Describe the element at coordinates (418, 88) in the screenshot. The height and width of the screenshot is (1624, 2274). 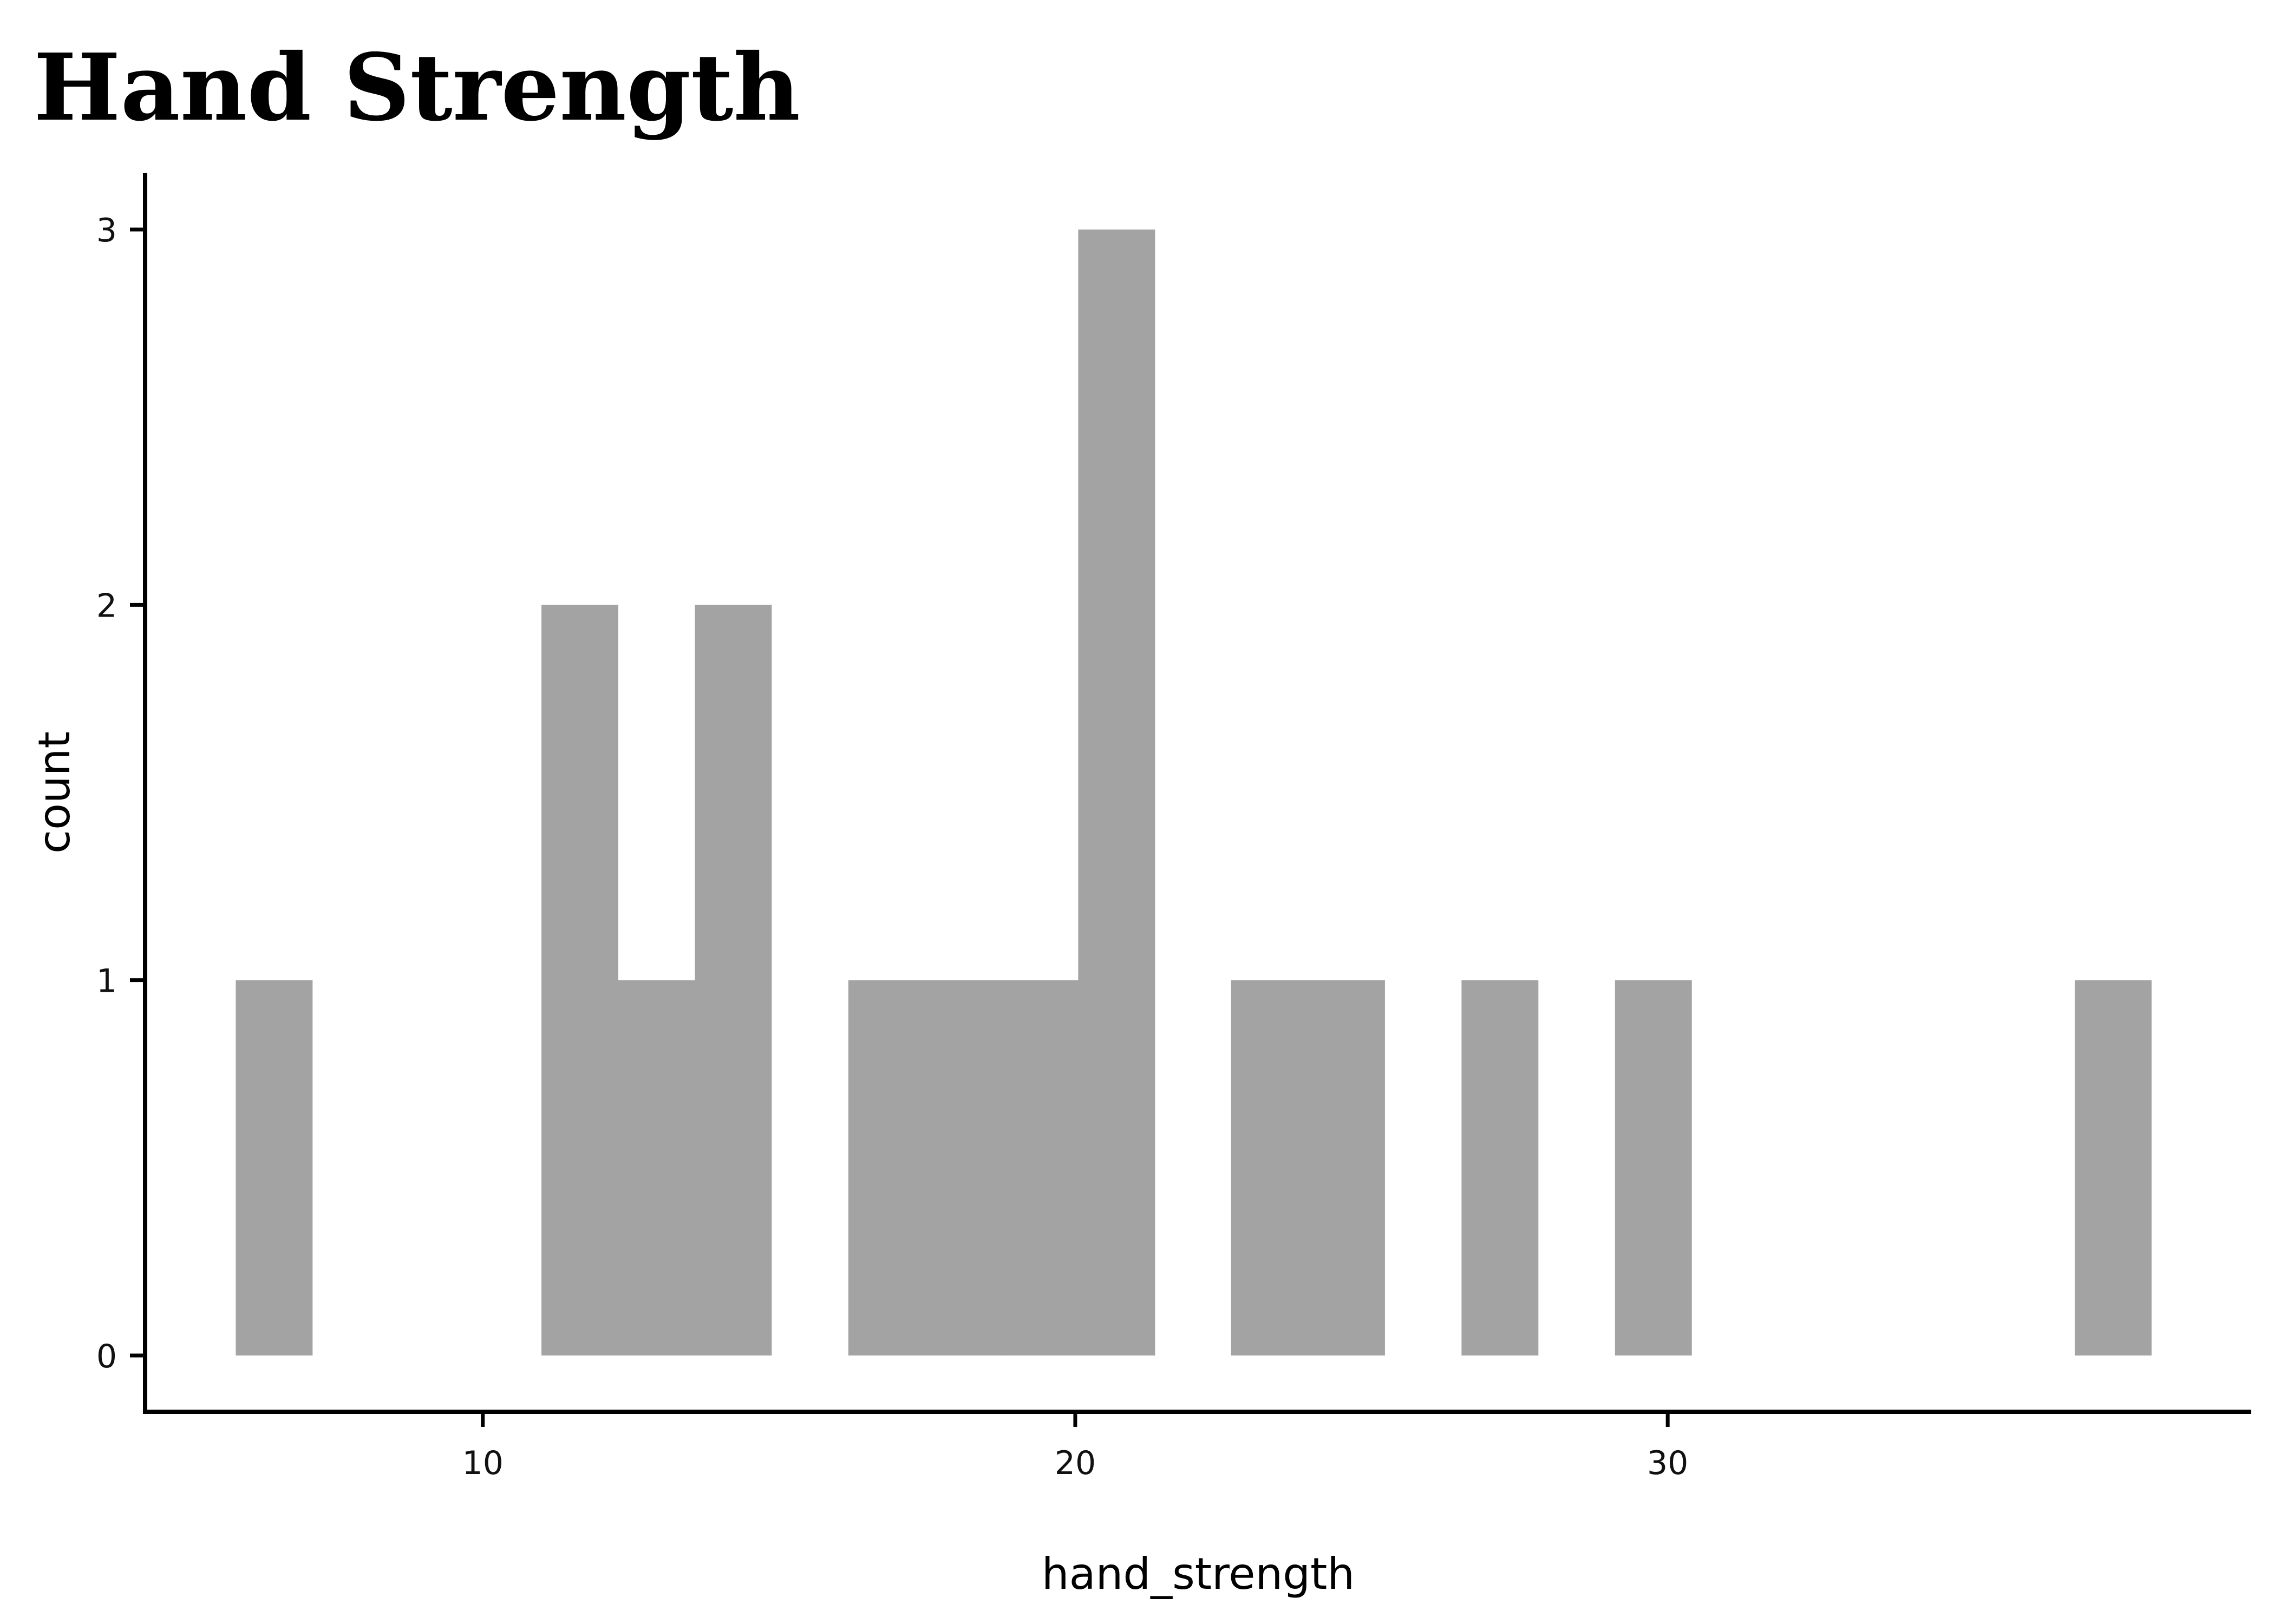
I see `chart-title: Hand Strength` at that location.